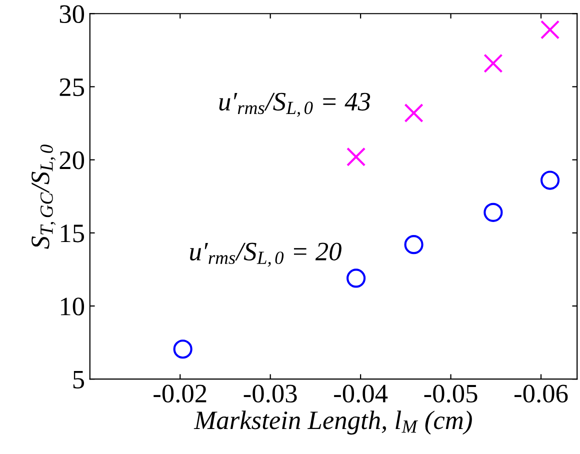 The height and width of the screenshot is (454, 580). What do you see at coordinates (361, 393) in the screenshot?
I see `x-tick-label: -0.04` at bounding box center [361, 393].